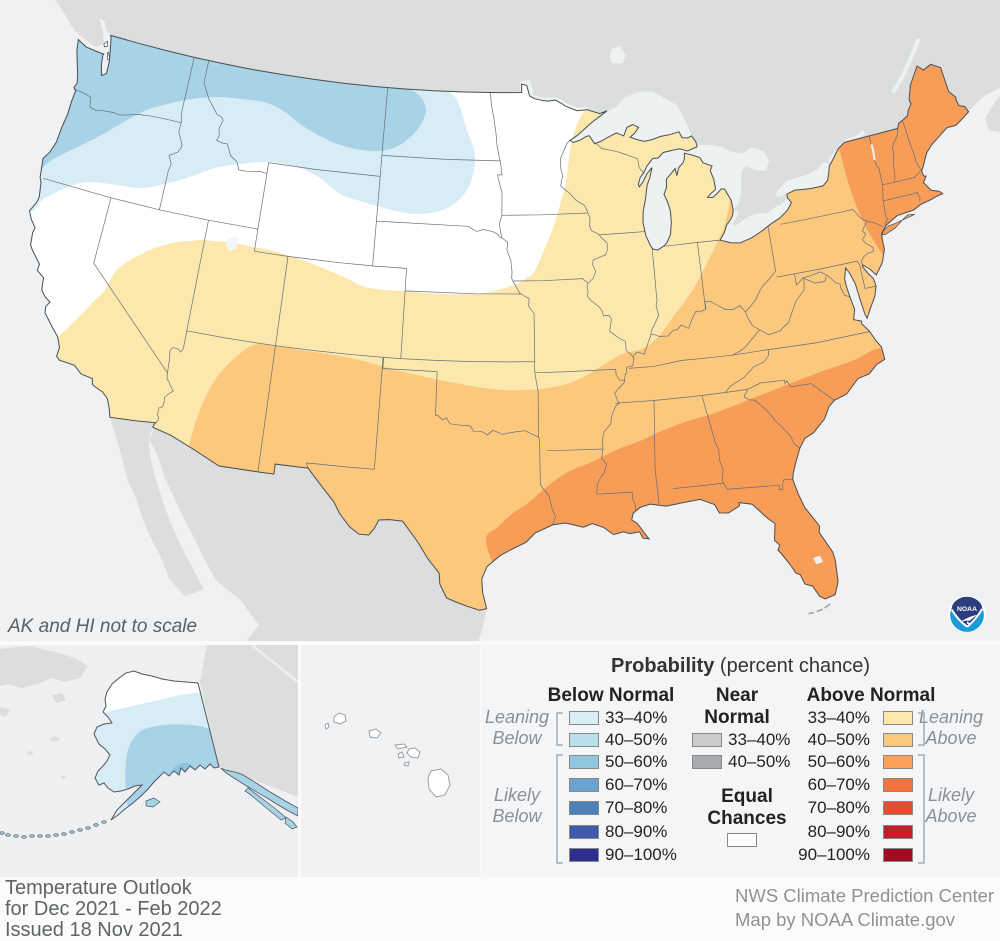 Image resolution: width=1000 pixels, height=941 pixels. Describe the element at coordinates (967, 609) in the screenshot. I see `svg-text: NOAA` at that location.